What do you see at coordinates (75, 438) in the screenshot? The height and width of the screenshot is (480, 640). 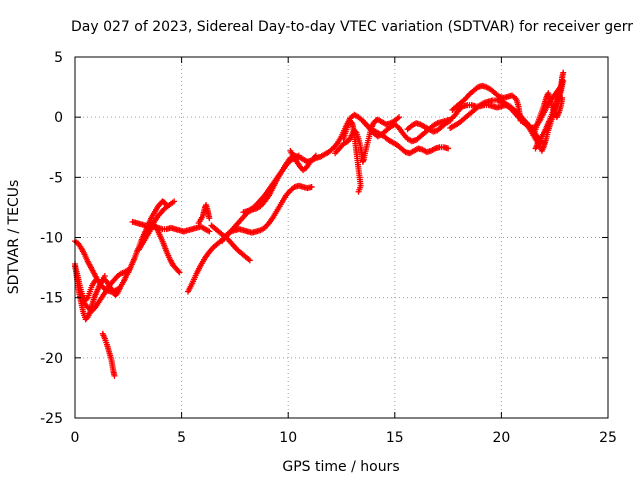 I see `x-tick-label: 0` at bounding box center [75, 438].